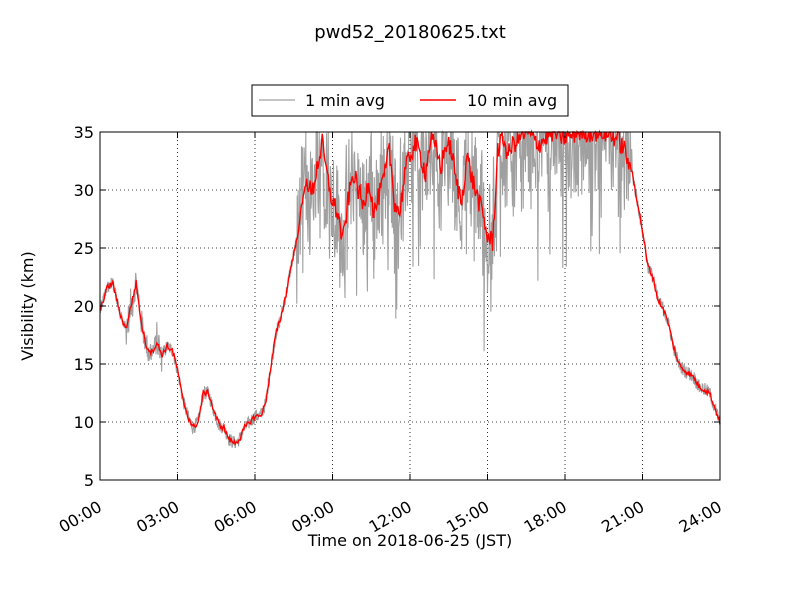 The image size is (800, 600). Describe the element at coordinates (84, 422) in the screenshot. I see `y-tick-label: 10` at that location.